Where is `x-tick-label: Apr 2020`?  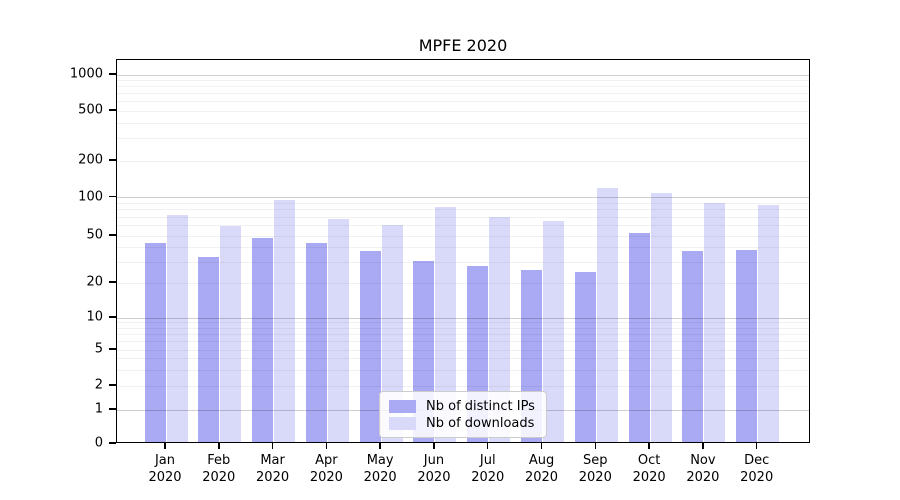 x-tick-label: Apr 2020 is located at coordinates (326, 469).